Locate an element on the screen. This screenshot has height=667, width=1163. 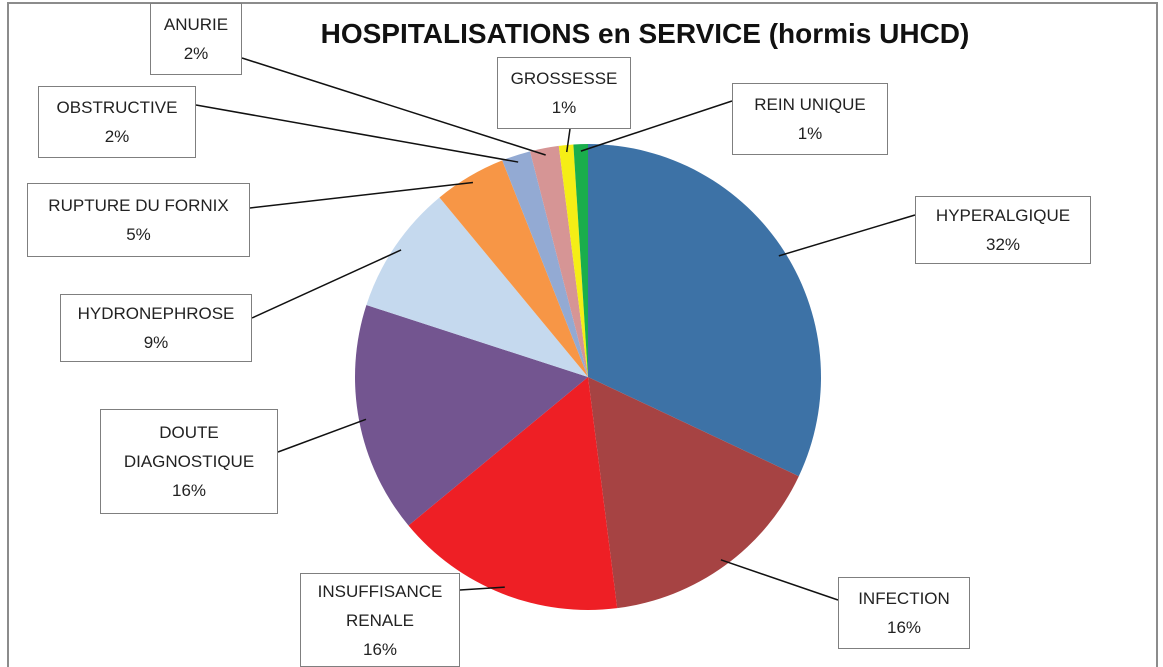
label-category: OBSTRUCTIVE is located at coordinates (117, 107).